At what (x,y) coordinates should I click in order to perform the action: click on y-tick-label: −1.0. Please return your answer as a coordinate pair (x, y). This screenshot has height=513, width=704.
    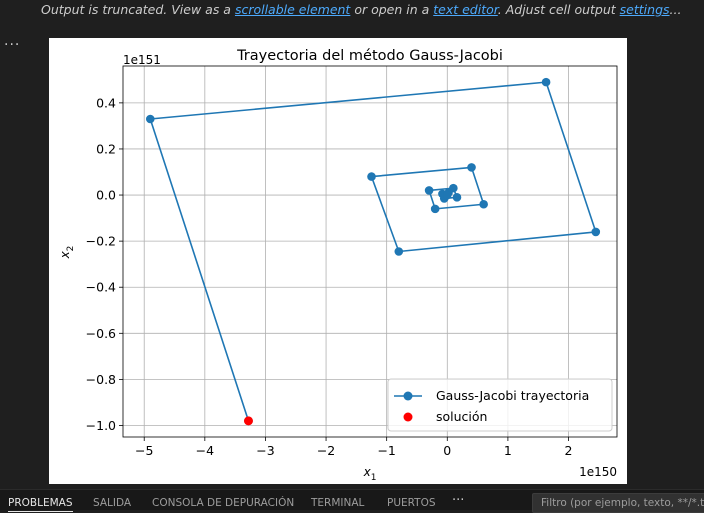
    Looking at the image, I should click on (101, 425).